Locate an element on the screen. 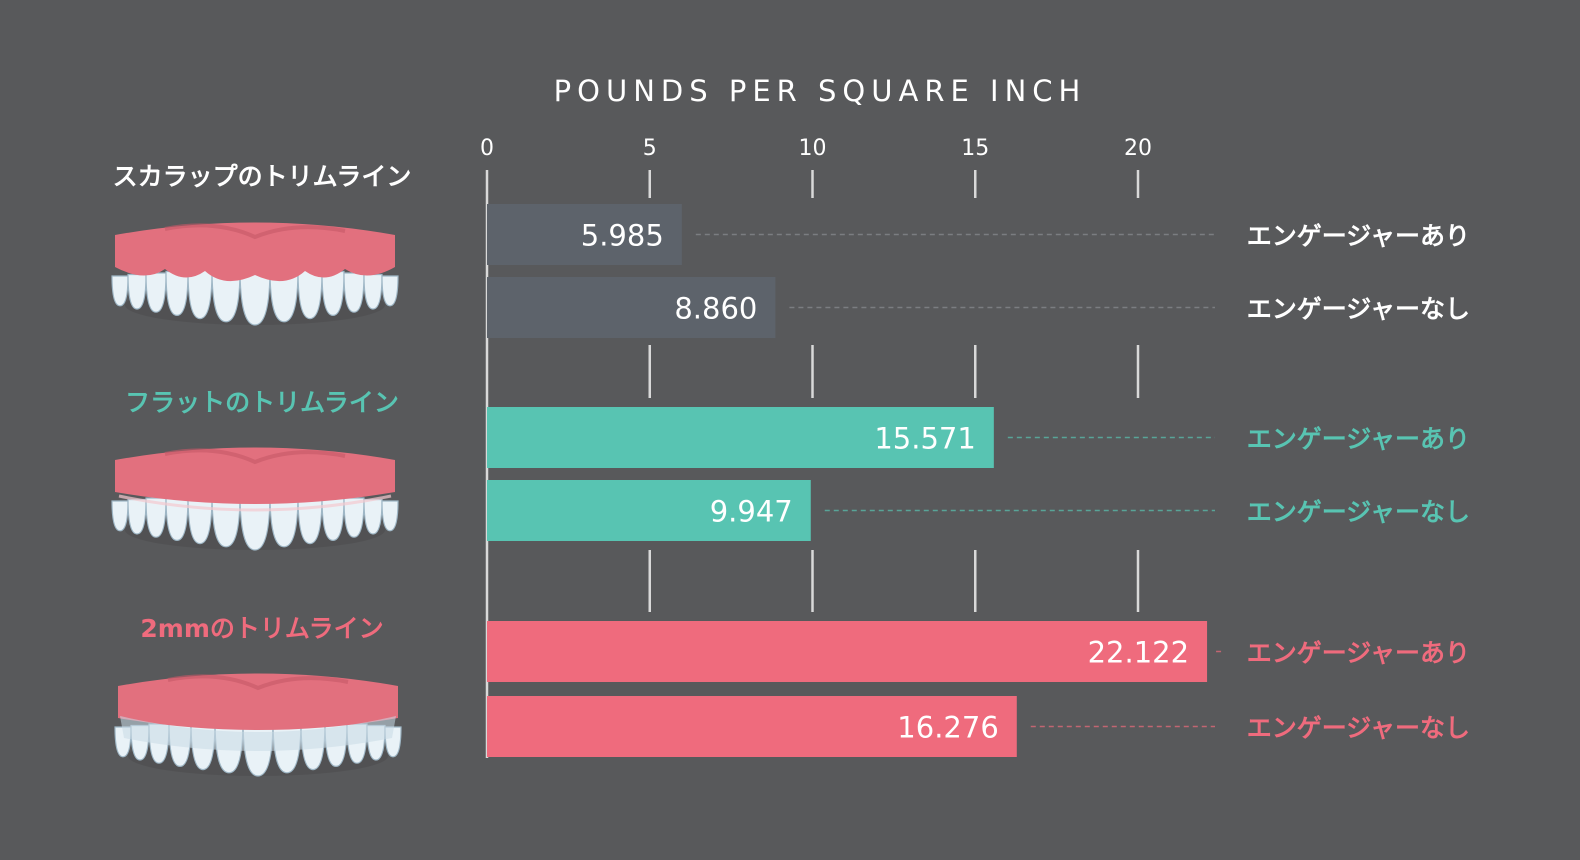  x-tick-label: 15 is located at coordinates (975, 148).